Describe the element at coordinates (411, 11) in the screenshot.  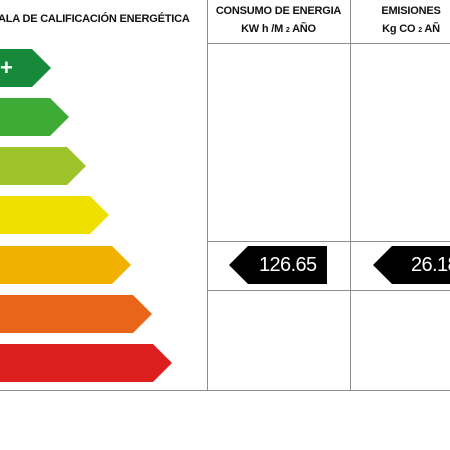
I see `emissions-title: EMISIONES` at that location.